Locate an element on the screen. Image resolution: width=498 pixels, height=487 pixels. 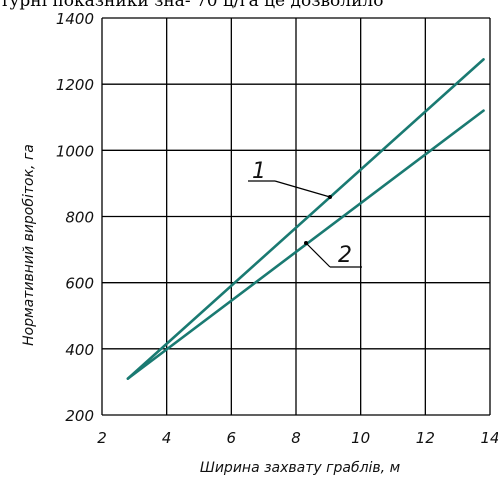
y-tick-label-1400: 1400 is located at coordinates (75, 19).